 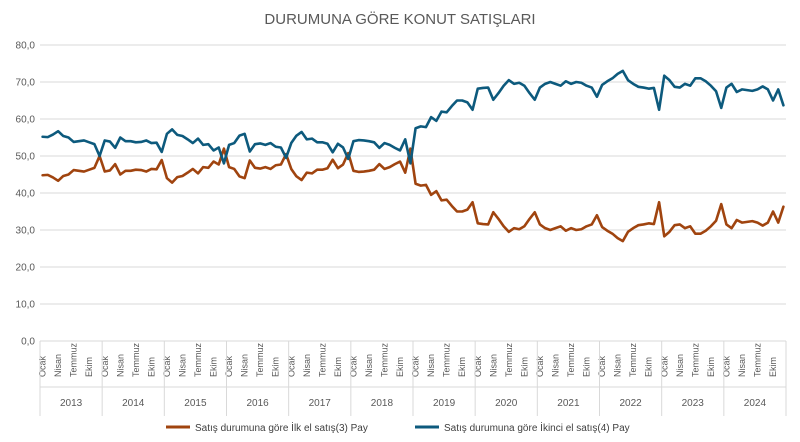 What do you see at coordinates (195, 403) in the screenshot?
I see `x-year-label: 2015` at bounding box center [195, 403].